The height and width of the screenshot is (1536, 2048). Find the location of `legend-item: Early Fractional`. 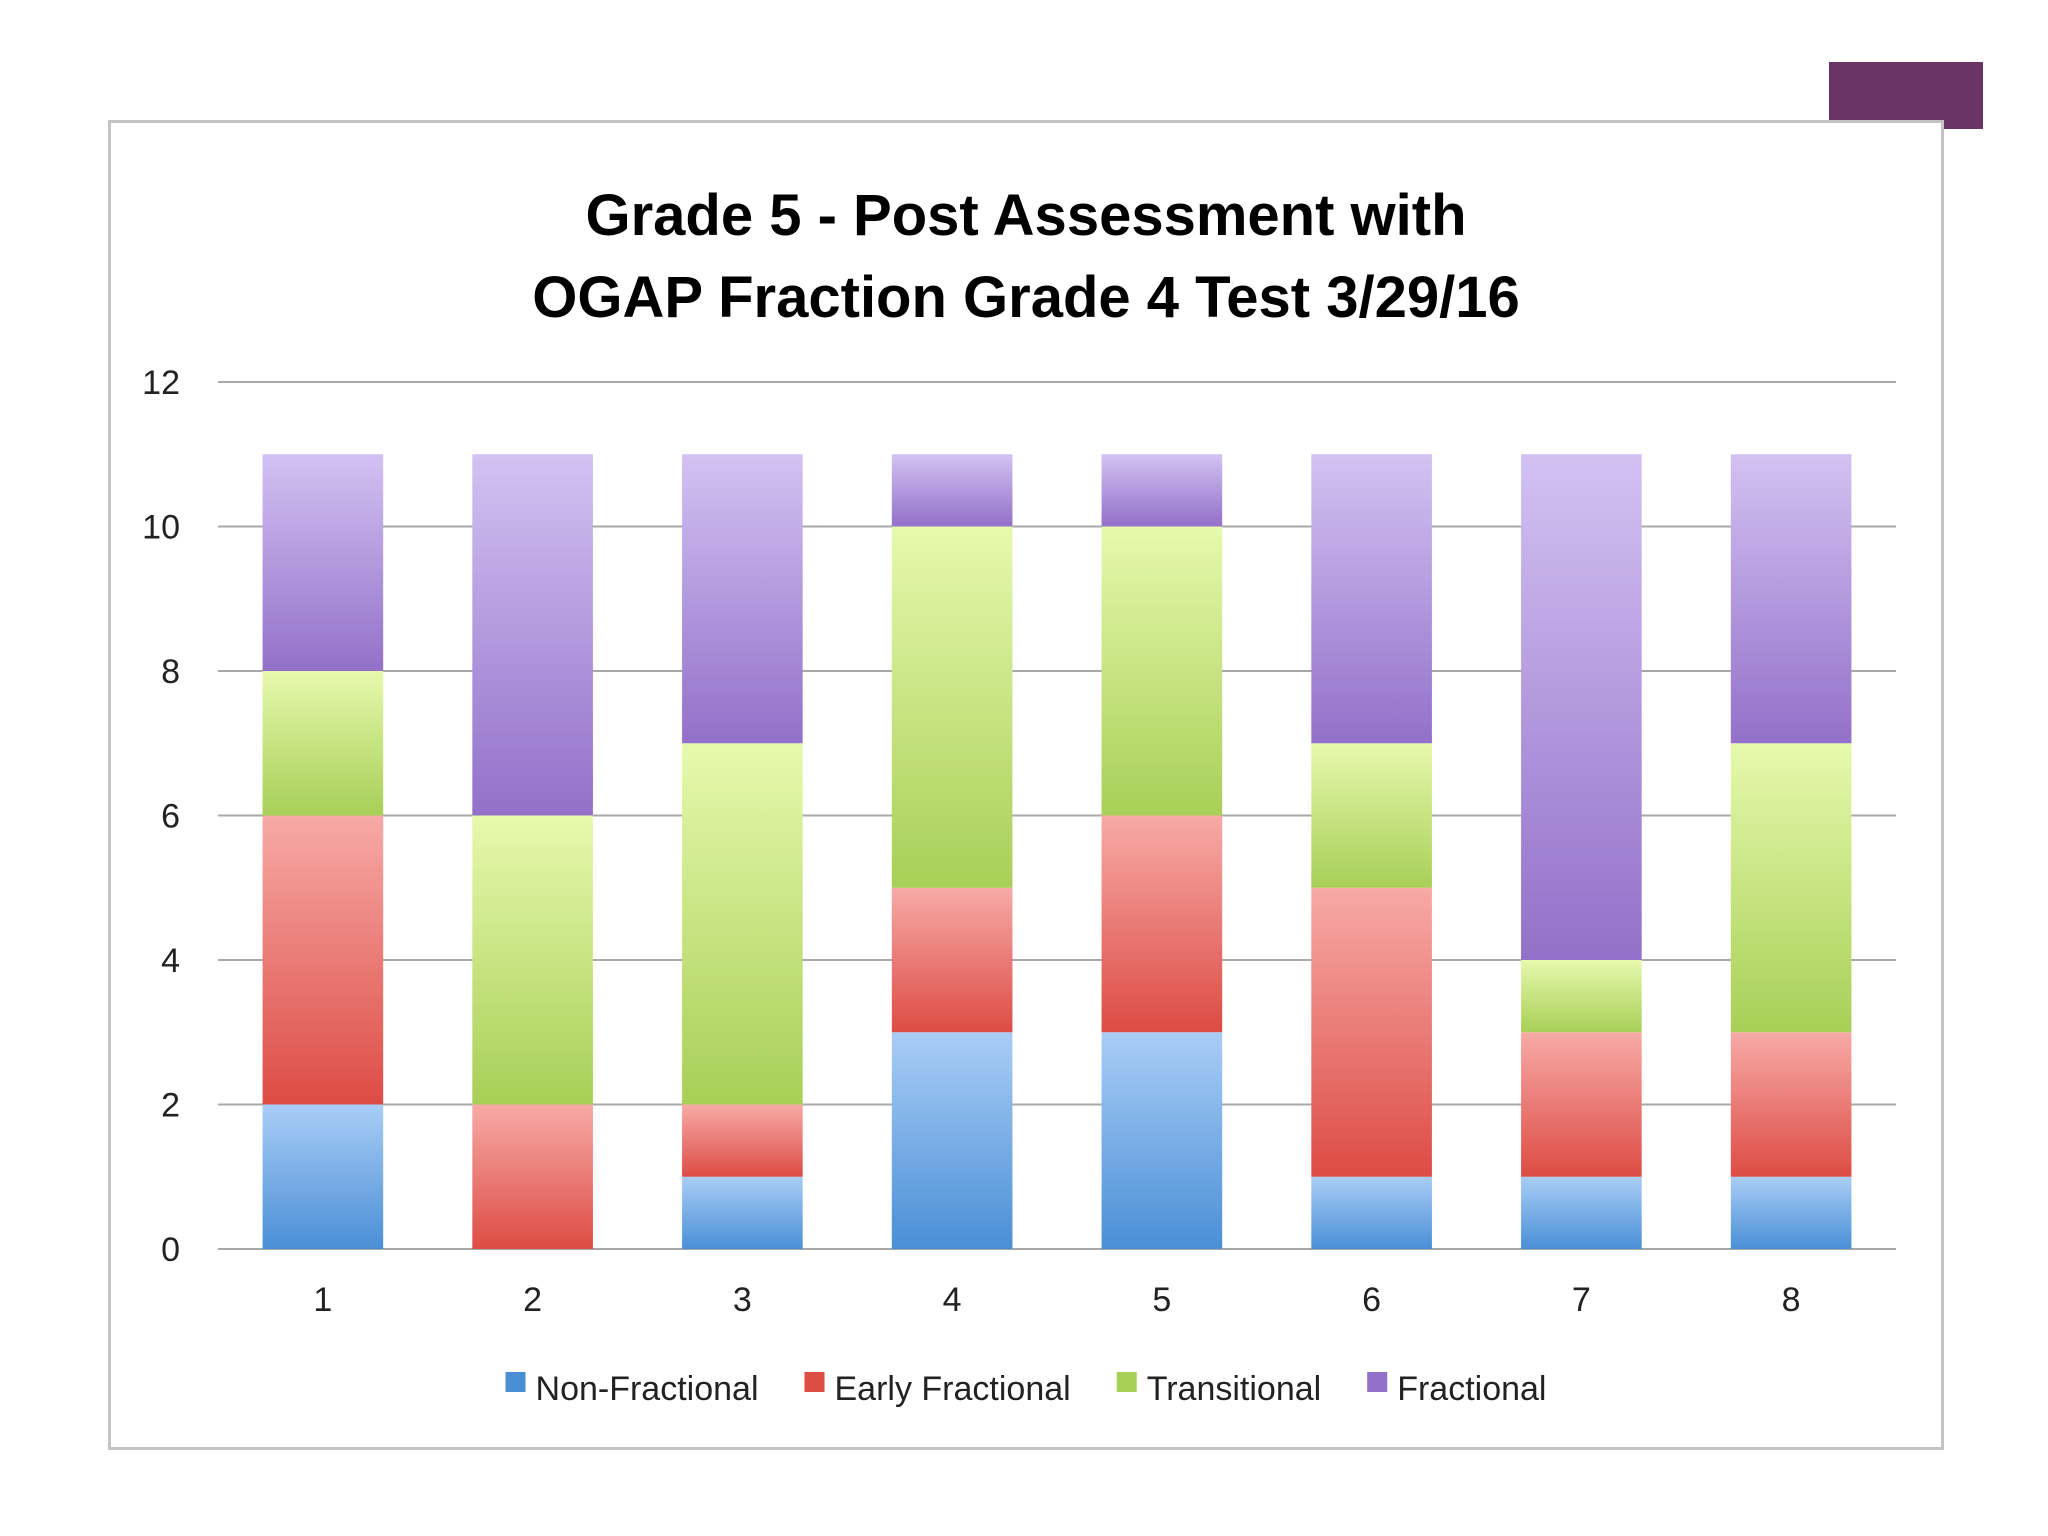

legend-item: Early Fractional is located at coordinates (937, 1389).